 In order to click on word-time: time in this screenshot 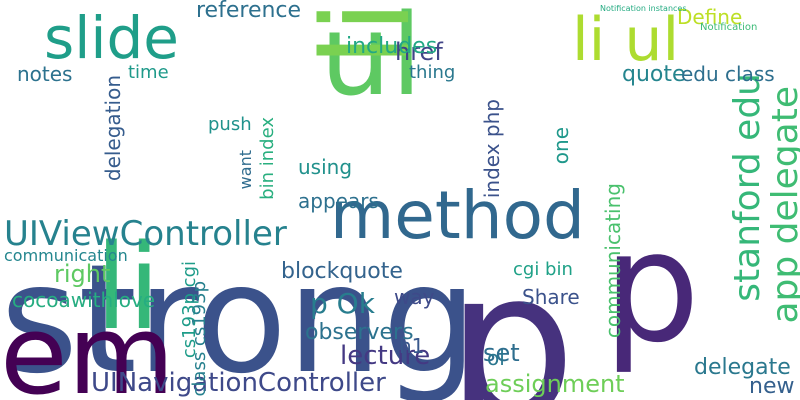, I will do `click(148, 72)`.